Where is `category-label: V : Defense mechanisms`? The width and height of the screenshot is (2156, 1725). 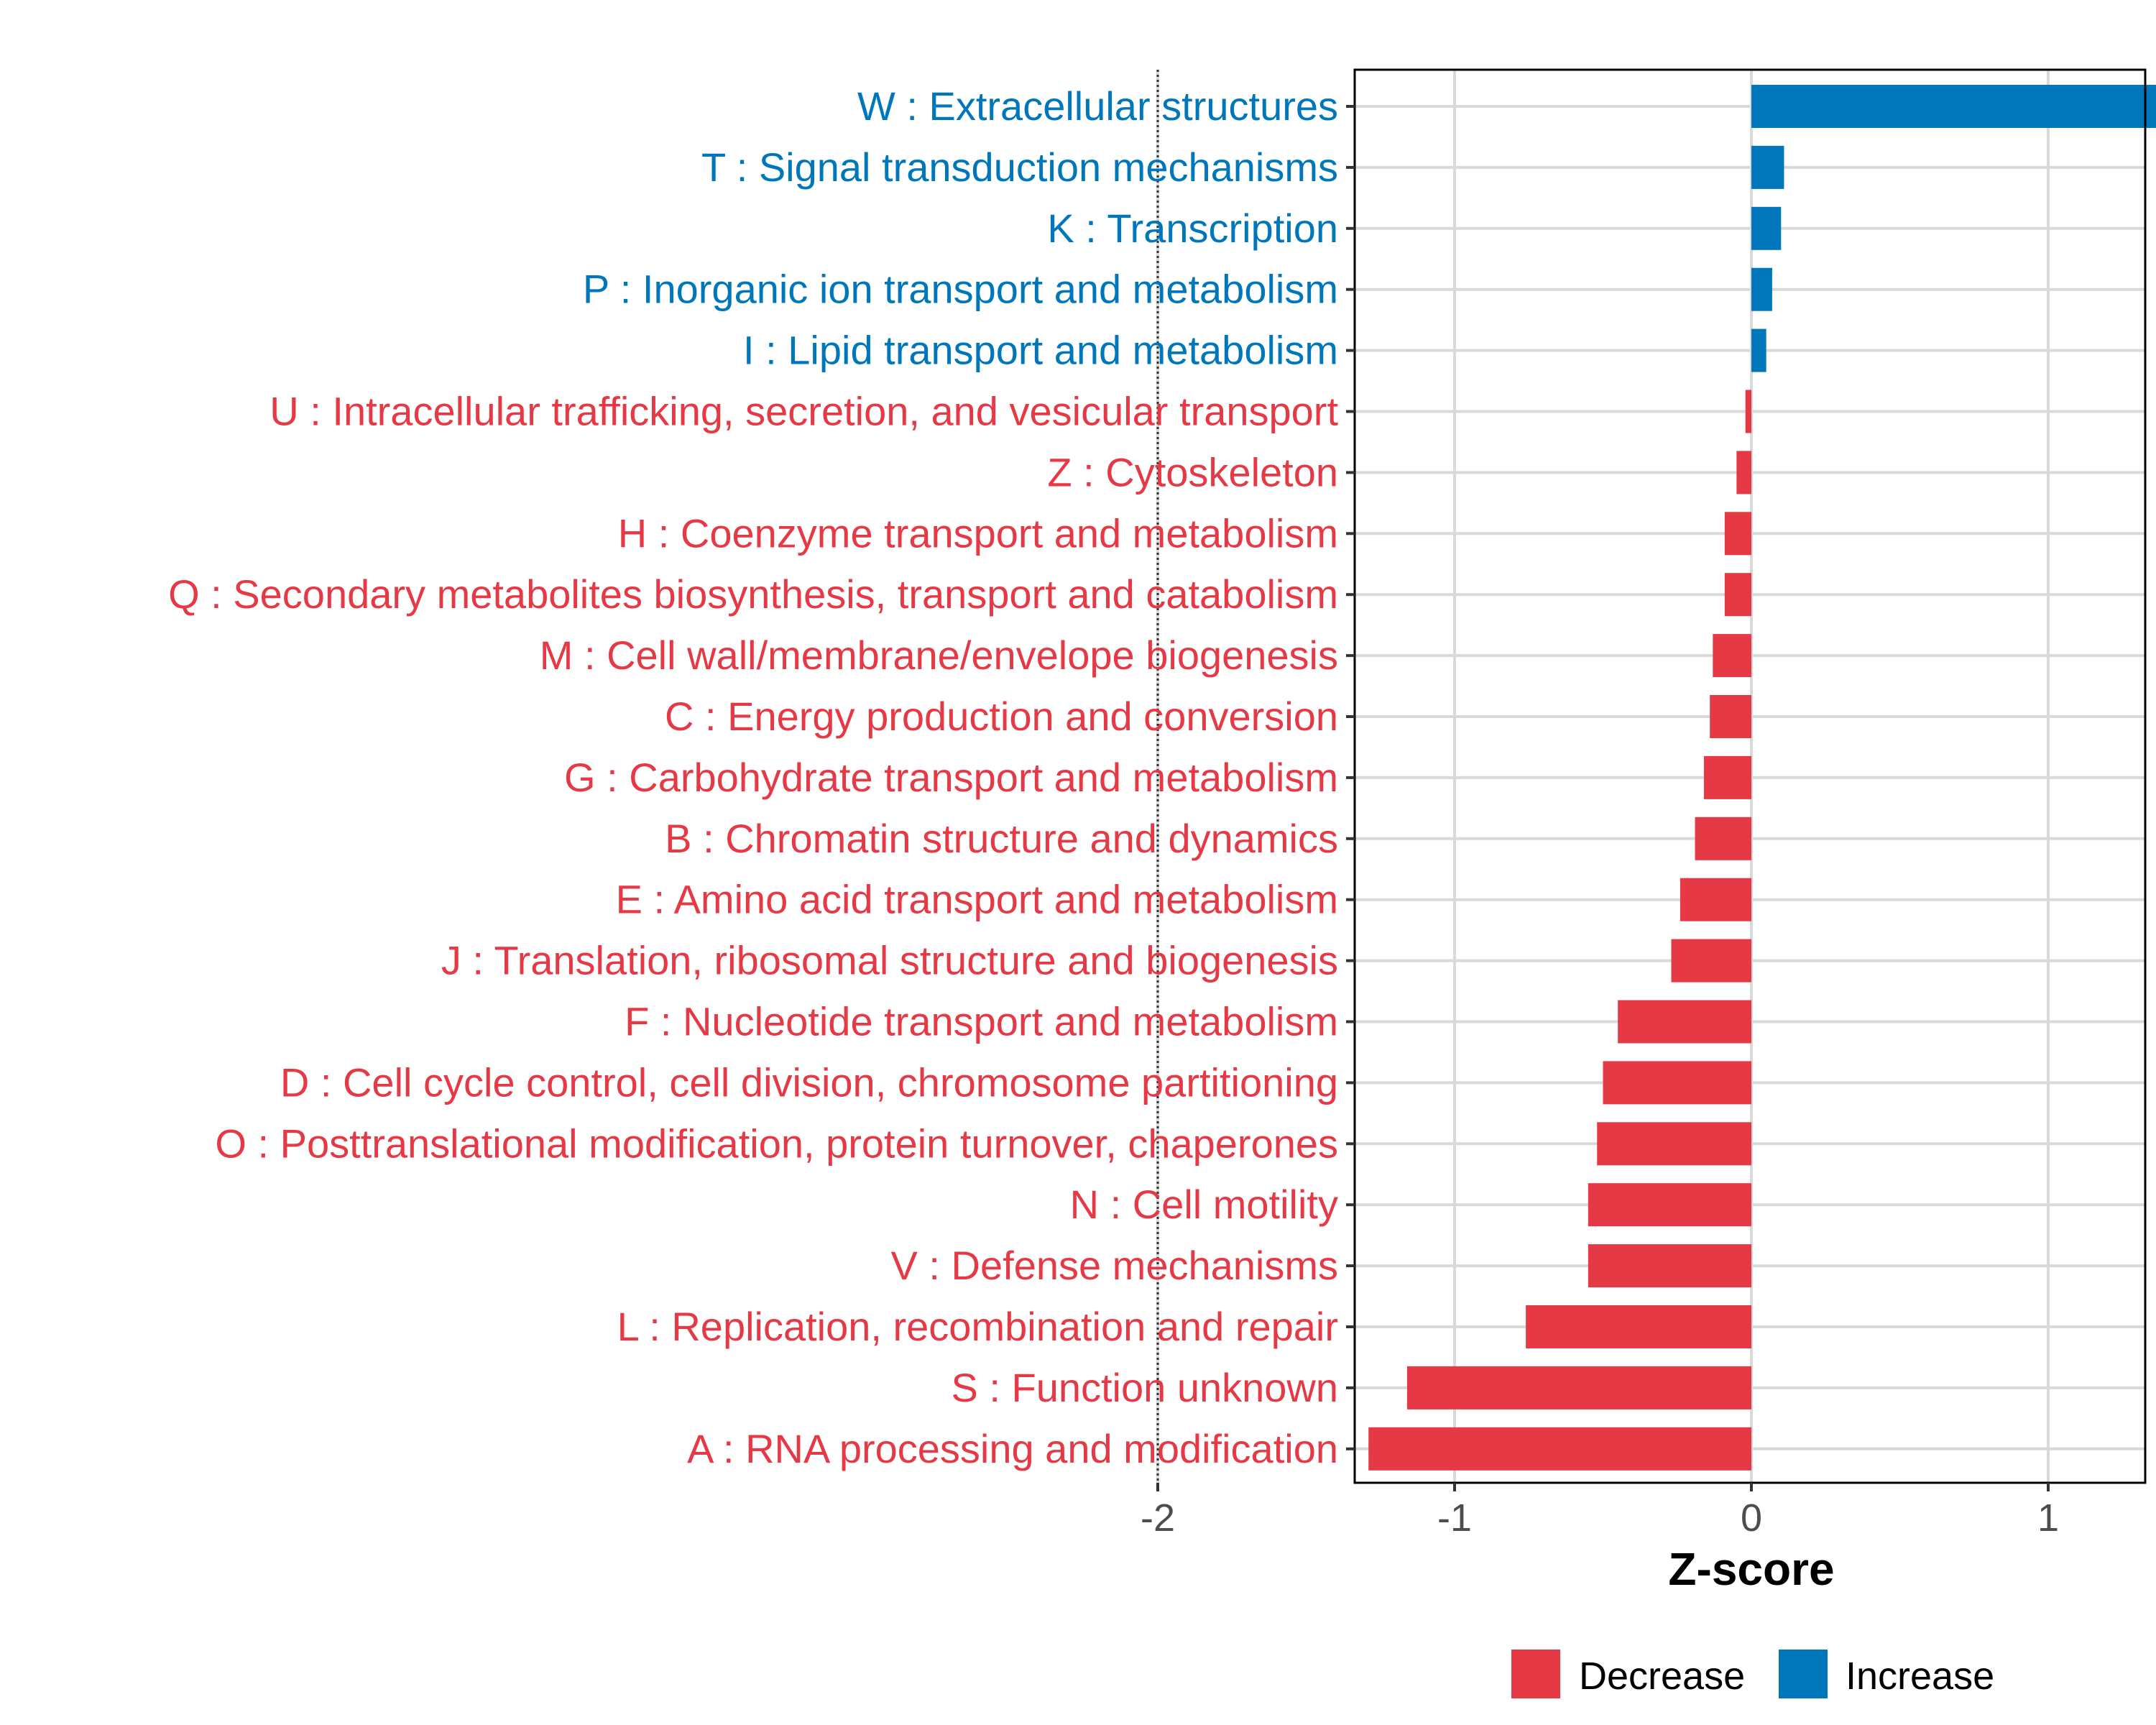
category-label: V : Defense mechanisms is located at coordinates (1114, 1265).